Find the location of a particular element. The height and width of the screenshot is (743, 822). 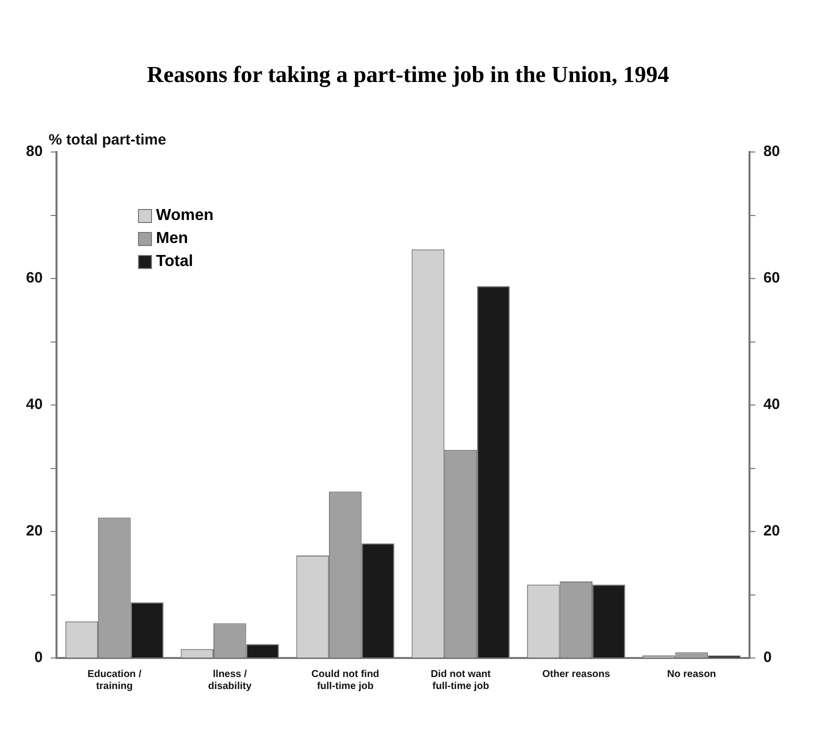

legend-label: Total is located at coordinates (175, 262).